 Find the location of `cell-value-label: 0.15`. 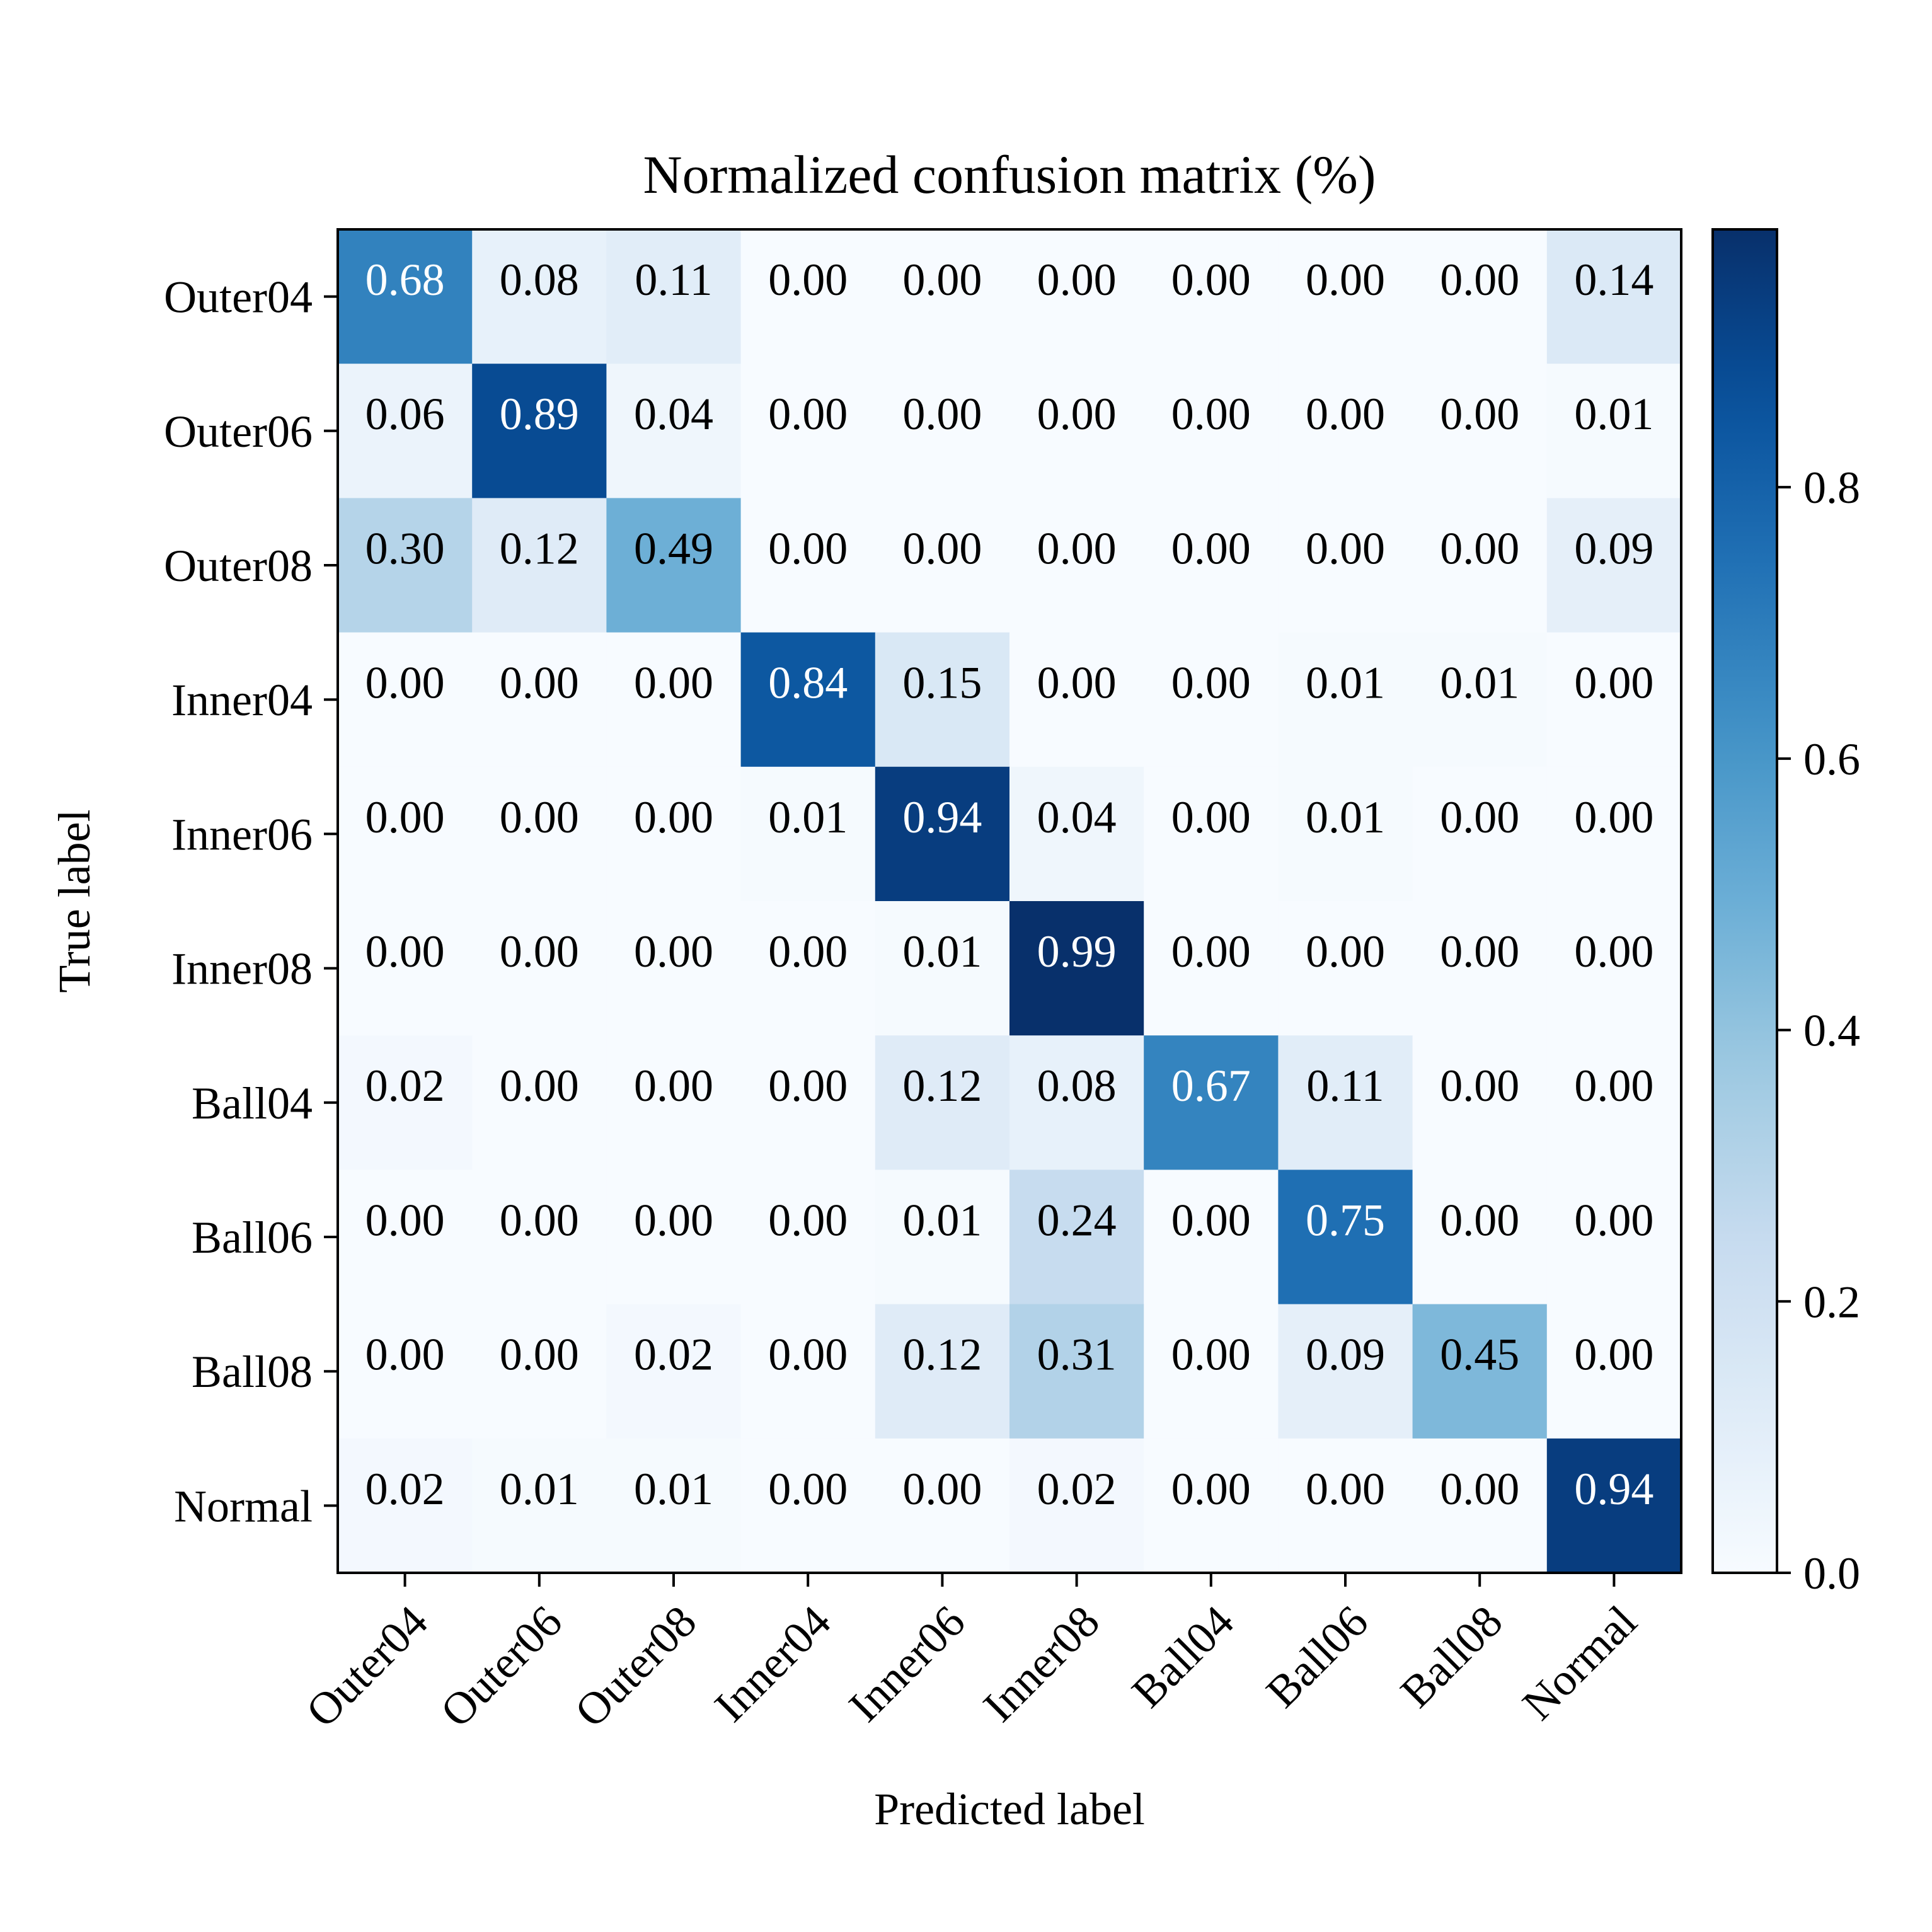

cell-value-label: 0.15 is located at coordinates (942, 683).